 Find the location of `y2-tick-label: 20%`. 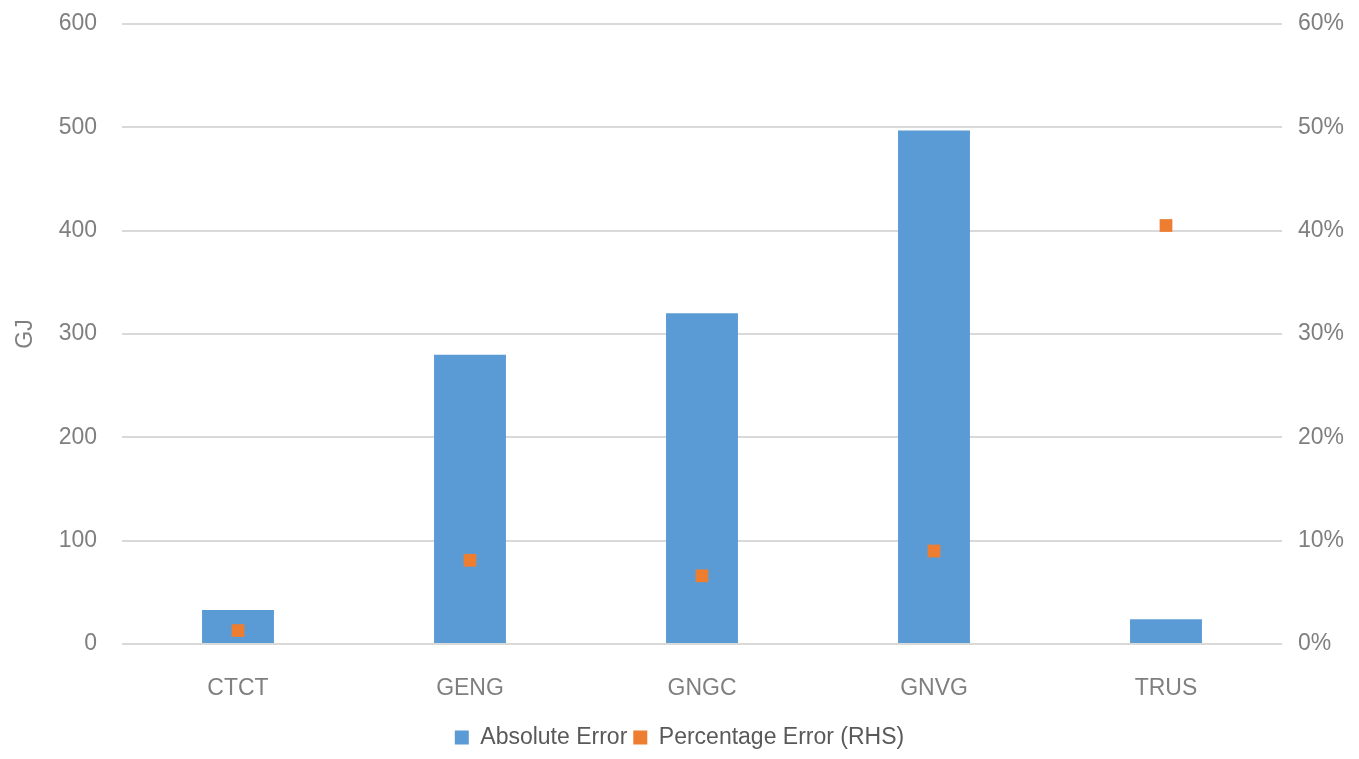

y2-tick-label: 20% is located at coordinates (1321, 435).